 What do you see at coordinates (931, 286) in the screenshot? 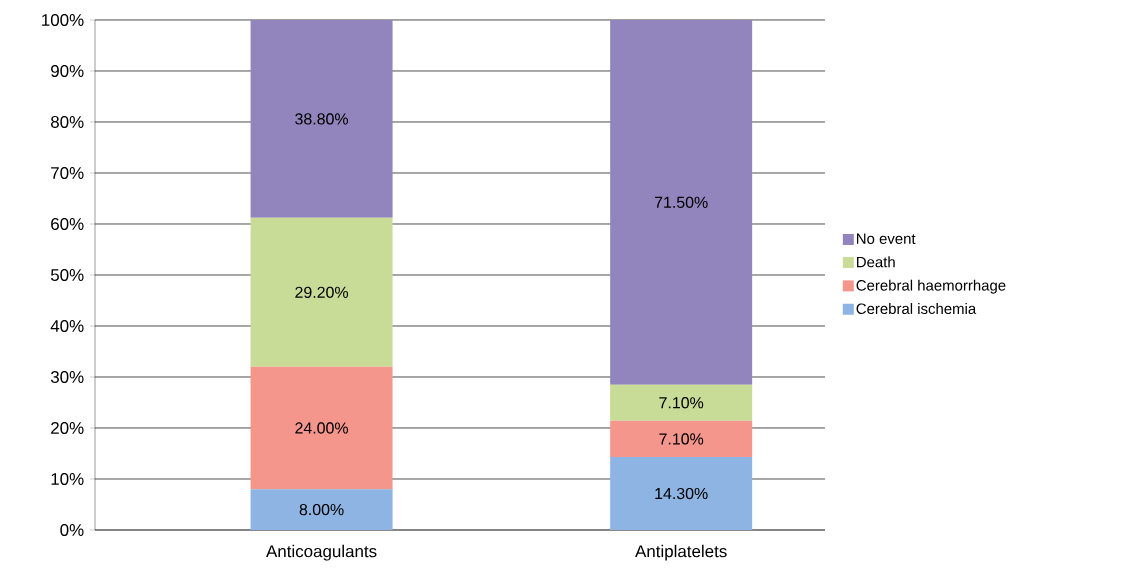
I see `legend-label: Cerebral haemorrhage` at bounding box center [931, 286].